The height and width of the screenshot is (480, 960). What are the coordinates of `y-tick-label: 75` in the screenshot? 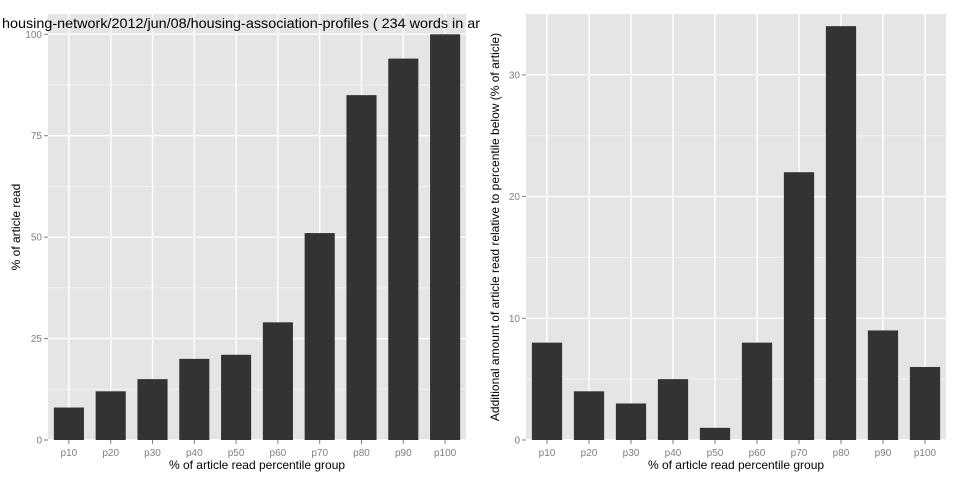 It's located at (37, 136).